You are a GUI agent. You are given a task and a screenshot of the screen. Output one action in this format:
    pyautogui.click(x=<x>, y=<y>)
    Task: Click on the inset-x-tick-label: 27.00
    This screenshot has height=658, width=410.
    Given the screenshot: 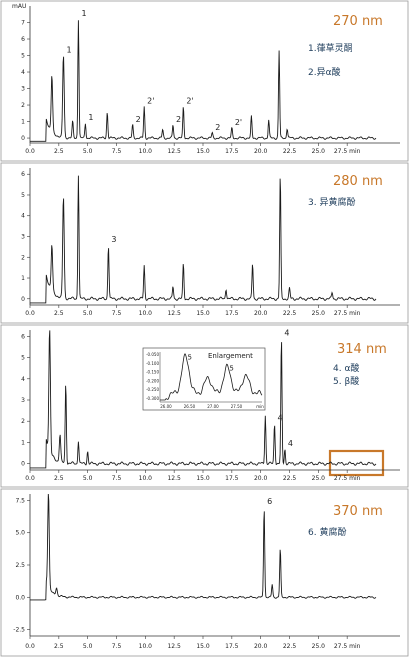 What is the action you would take?
    pyautogui.click(x=213, y=406)
    